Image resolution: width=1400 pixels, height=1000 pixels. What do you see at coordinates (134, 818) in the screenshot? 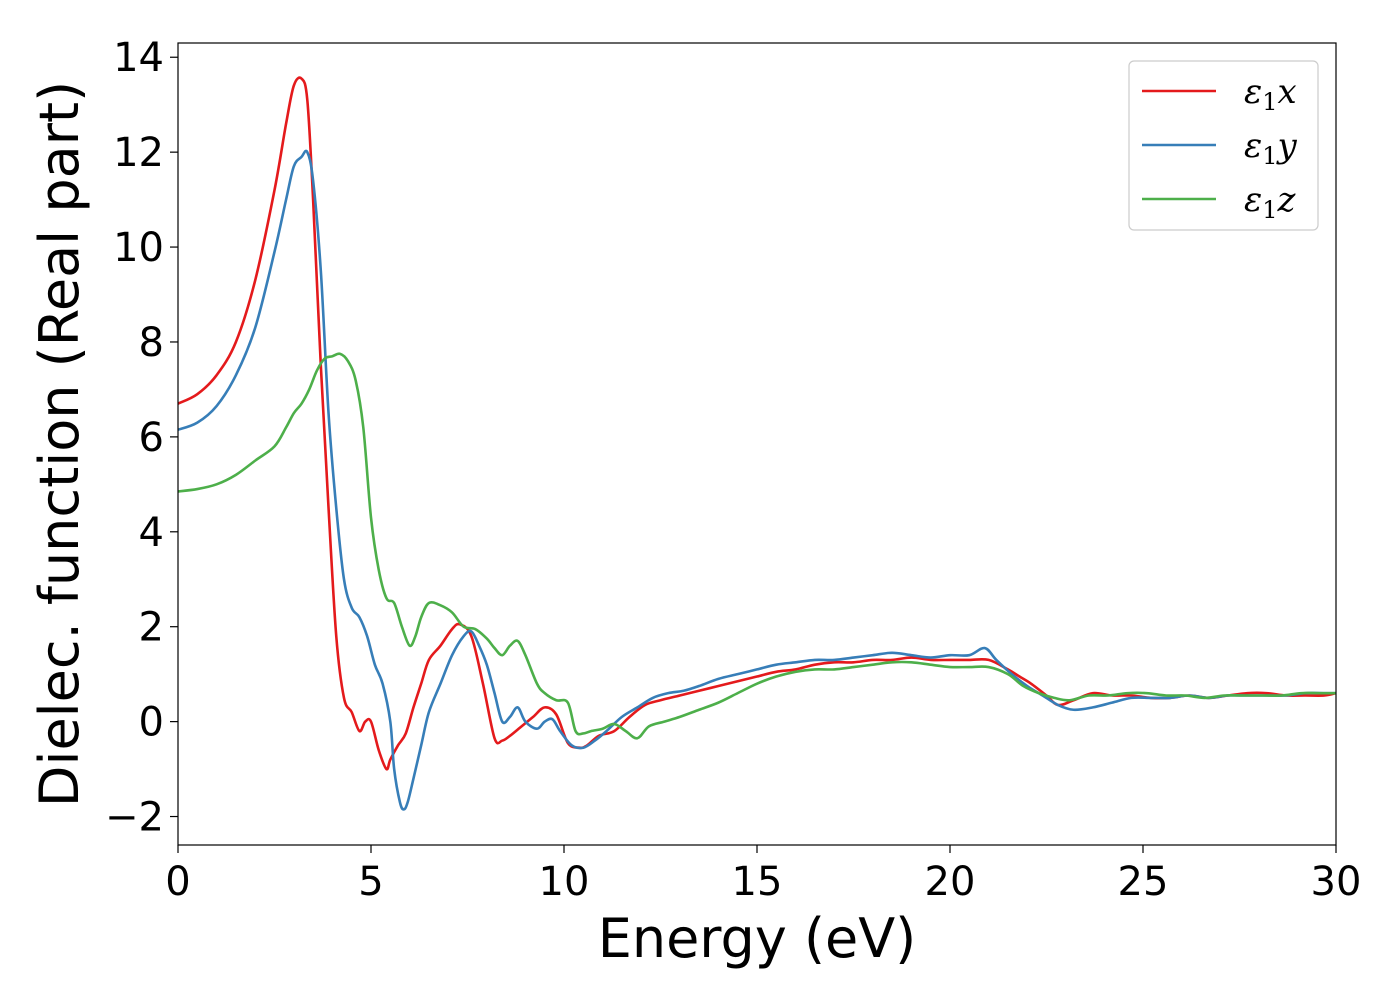
I see `y-tick-label: −2` at bounding box center [134, 818].